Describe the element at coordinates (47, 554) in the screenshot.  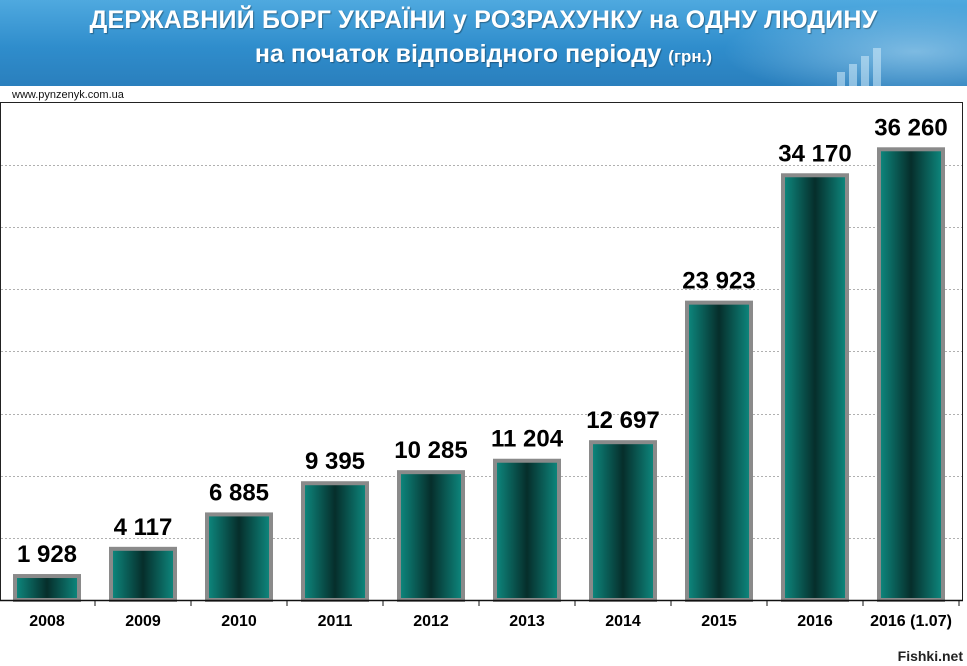
I see `bar-value-label: 1 928` at that location.